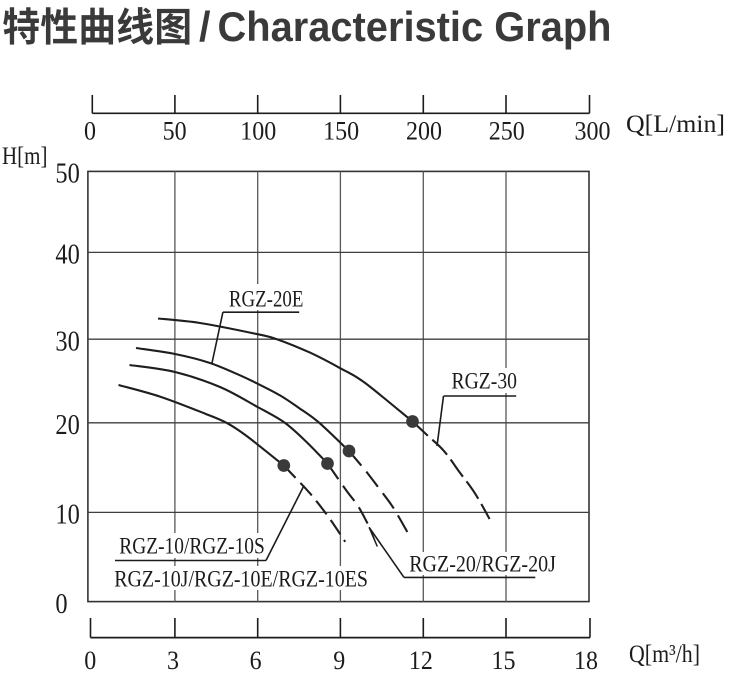 The width and height of the screenshot is (738, 691). I want to click on svg-text: RGZ-20E, so click(266, 298).